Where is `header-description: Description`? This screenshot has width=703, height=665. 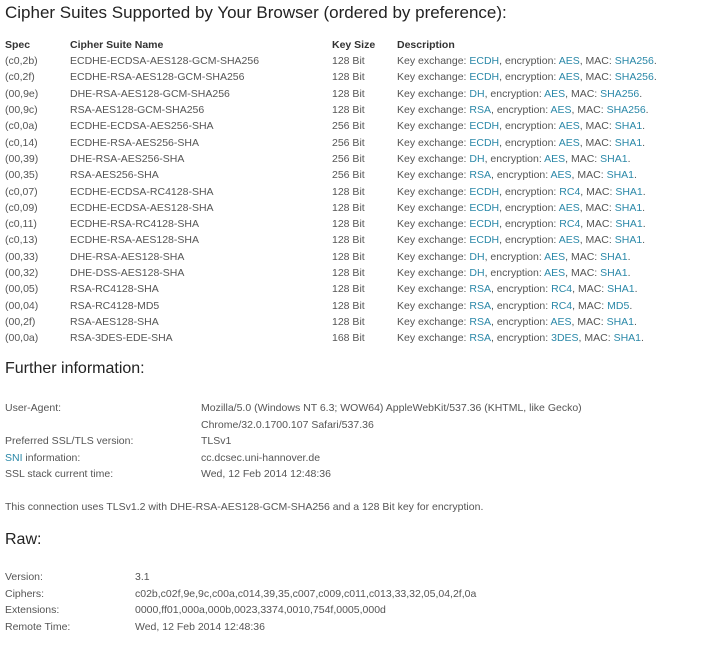
header-description: Description is located at coordinates (426, 45).